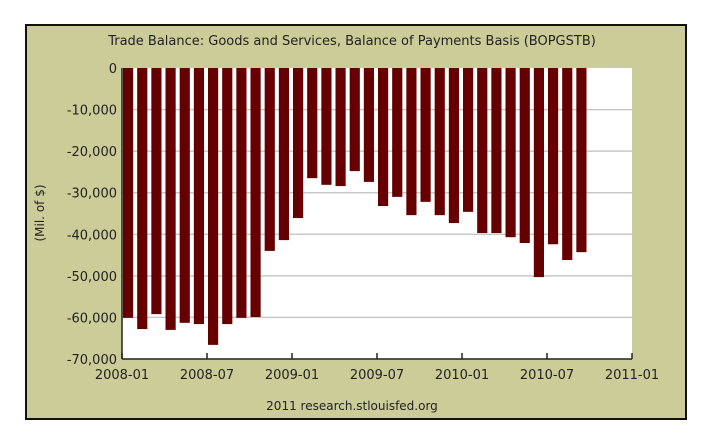 Image resolution: width=708 pixels, height=438 pixels. What do you see at coordinates (92, 360) in the screenshot?
I see `y-tick-label: -70,000` at bounding box center [92, 360].